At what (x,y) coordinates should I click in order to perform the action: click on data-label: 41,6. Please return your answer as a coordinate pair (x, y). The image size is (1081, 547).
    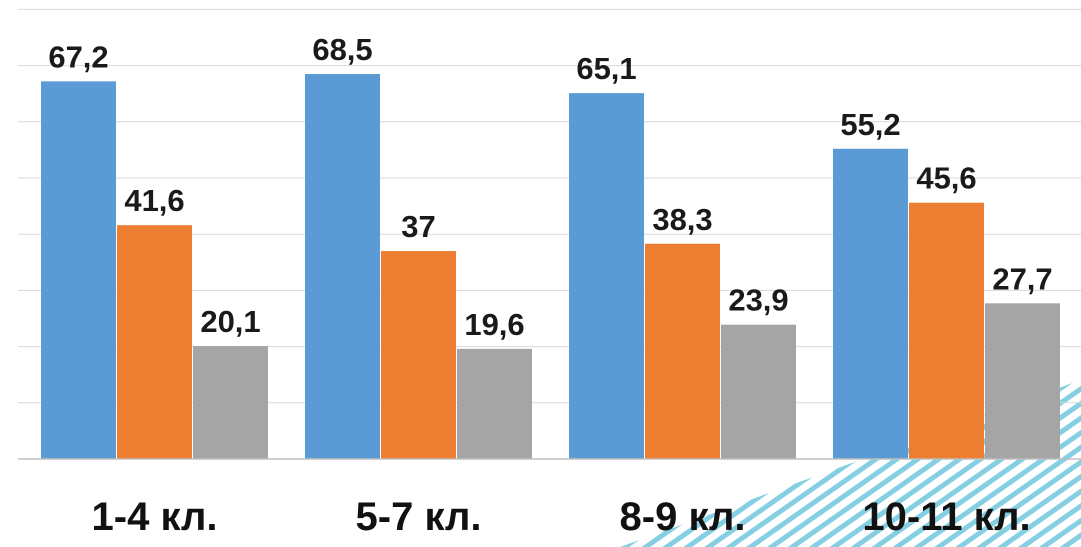
    Looking at the image, I should click on (154, 200).